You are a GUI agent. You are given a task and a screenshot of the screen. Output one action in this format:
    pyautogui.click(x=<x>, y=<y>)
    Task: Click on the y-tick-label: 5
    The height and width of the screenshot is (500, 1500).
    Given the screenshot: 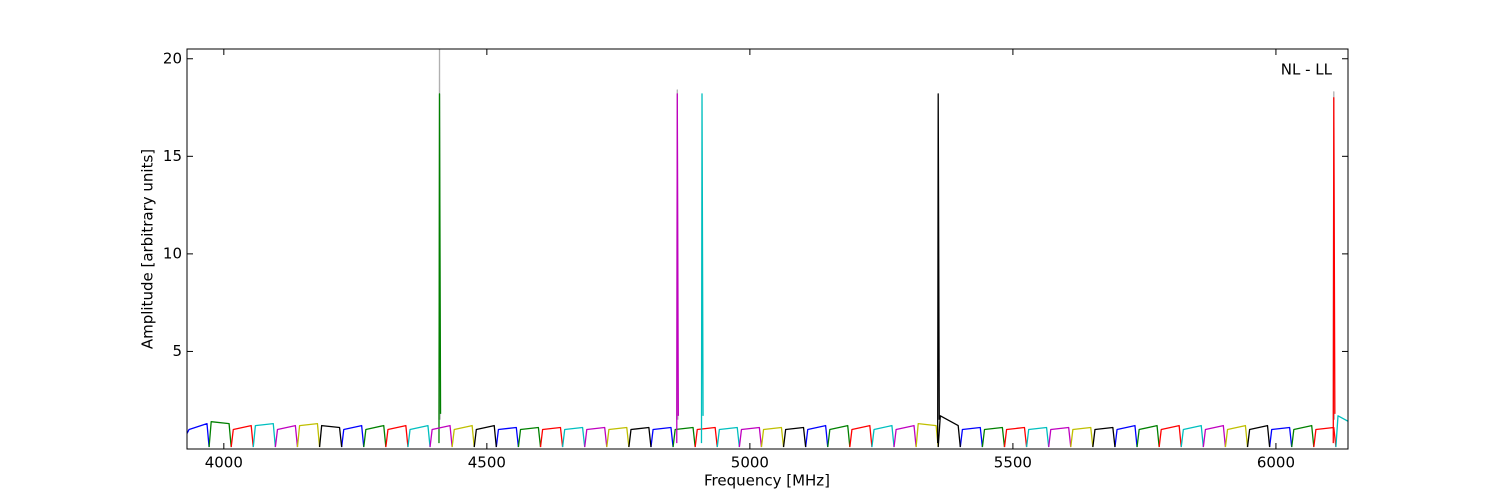 What is the action you would take?
    pyautogui.click(x=177, y=351)
    